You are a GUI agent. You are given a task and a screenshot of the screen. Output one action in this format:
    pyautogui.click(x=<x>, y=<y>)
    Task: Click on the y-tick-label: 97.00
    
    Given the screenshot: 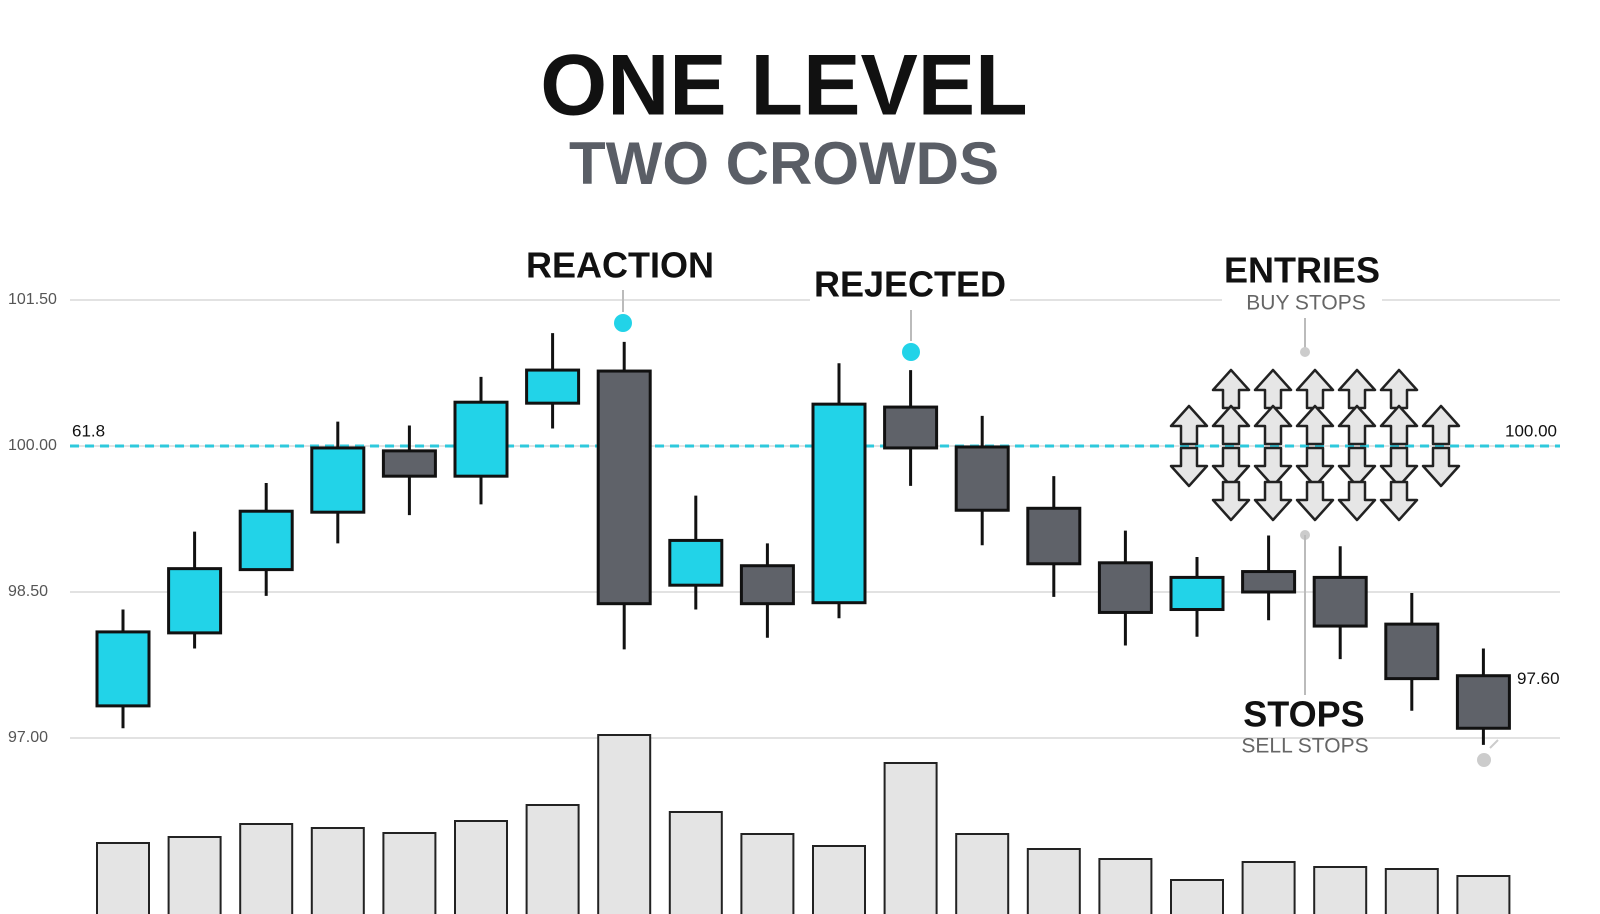 What is the action you would take?
    pyautogui.click(x=28, y=737)
    